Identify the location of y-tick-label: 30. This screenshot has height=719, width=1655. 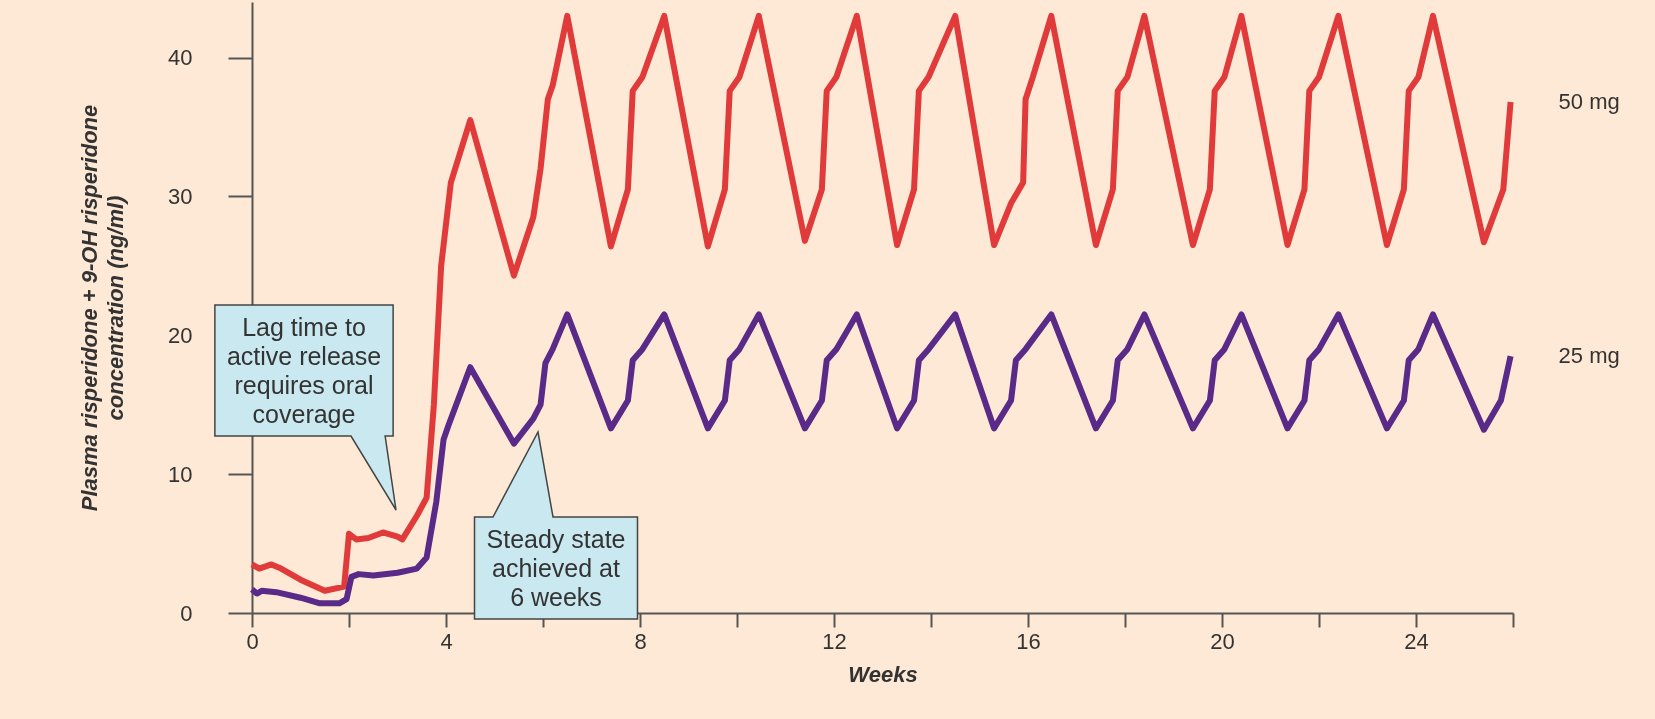
(180, 196).